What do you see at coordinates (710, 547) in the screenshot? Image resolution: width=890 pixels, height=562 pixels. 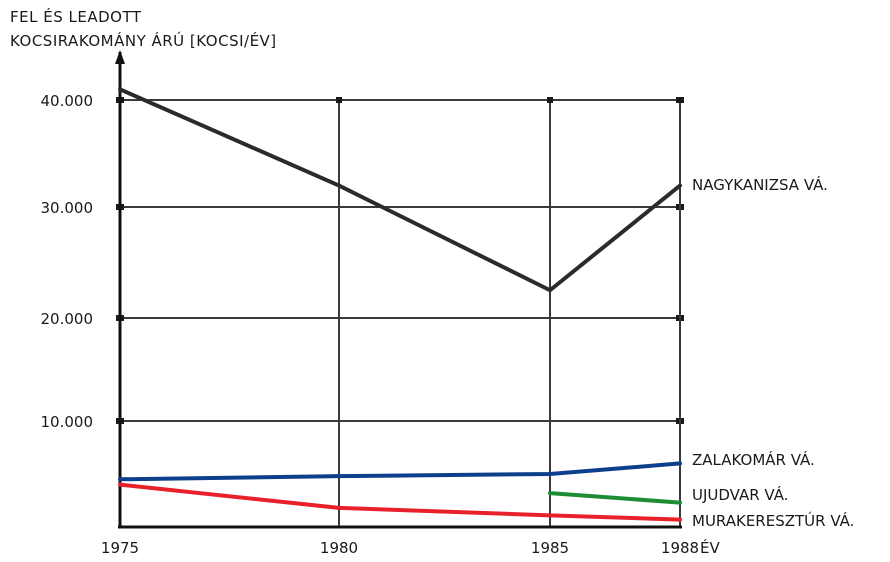 I see `x-axis-title: ÉV` at bounding box center [710, 547].